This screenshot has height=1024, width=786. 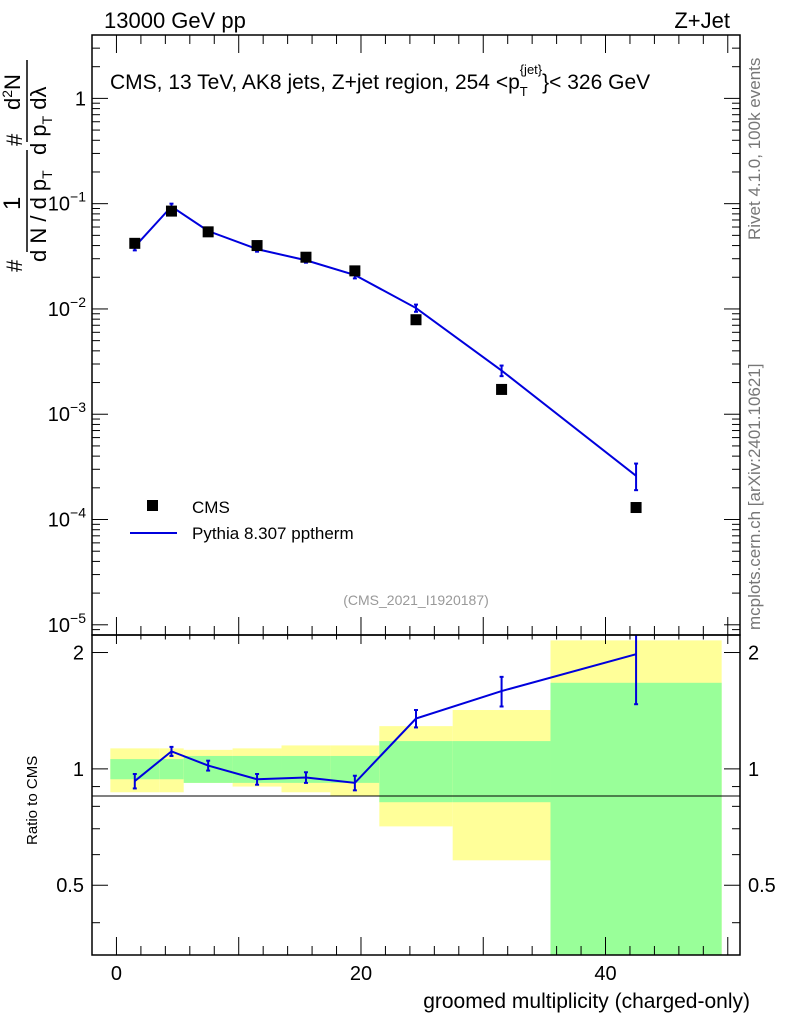 I want to click on ylabel-denominator-2: d pT dλ, so click(x=40, y=120).